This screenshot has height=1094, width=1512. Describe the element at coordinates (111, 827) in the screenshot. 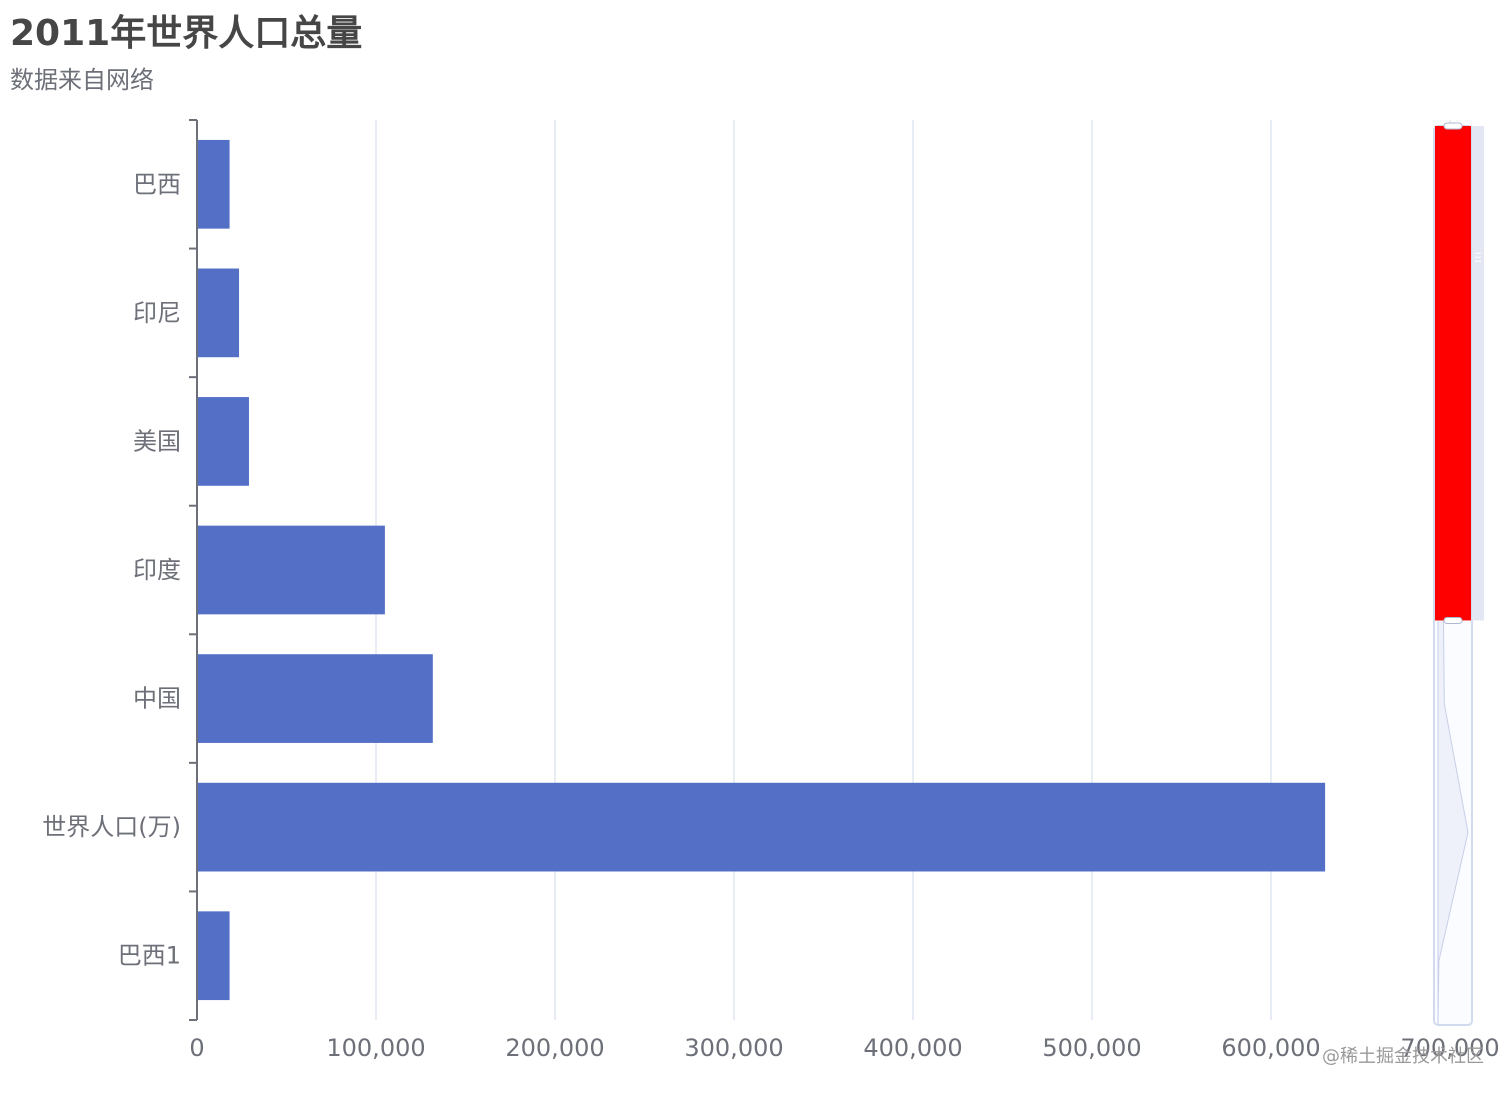

I see `y-category-label: 世界人口(万)` at that location.